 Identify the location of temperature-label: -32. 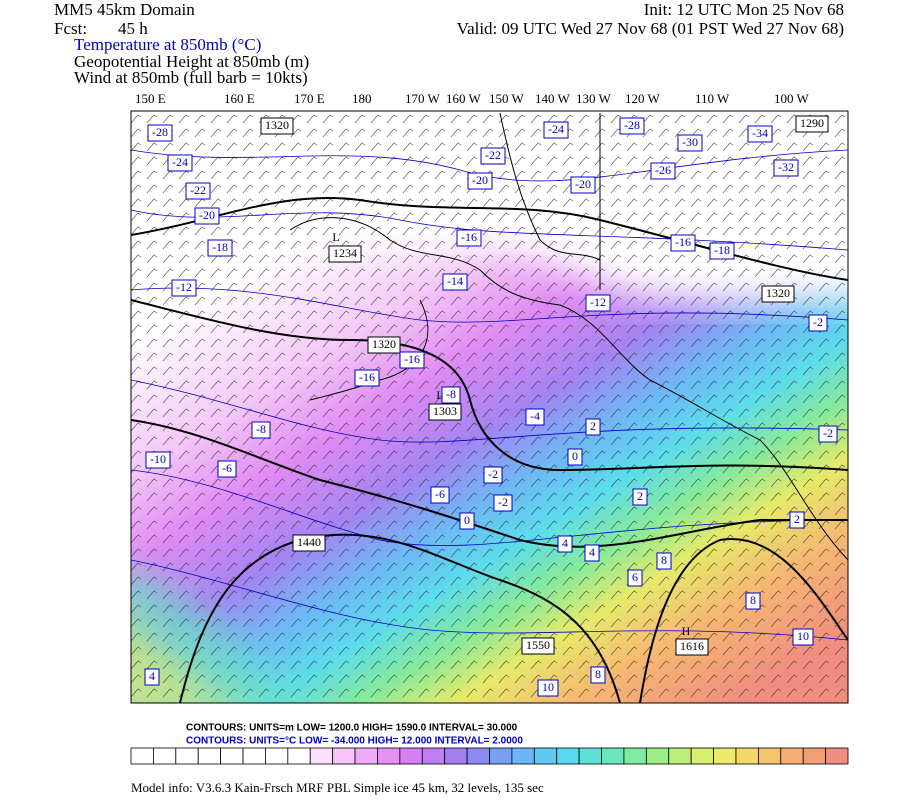
(786, 168).